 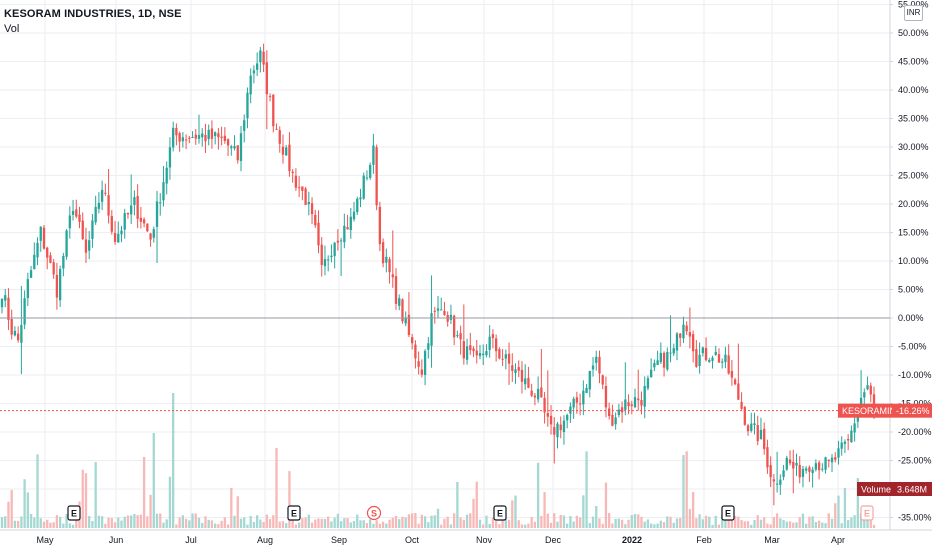 What do you see at coordinates (894, 489) in the screenshot?
I see `volume-badge: Volume 3.648M` at bounding box center [894, 489].